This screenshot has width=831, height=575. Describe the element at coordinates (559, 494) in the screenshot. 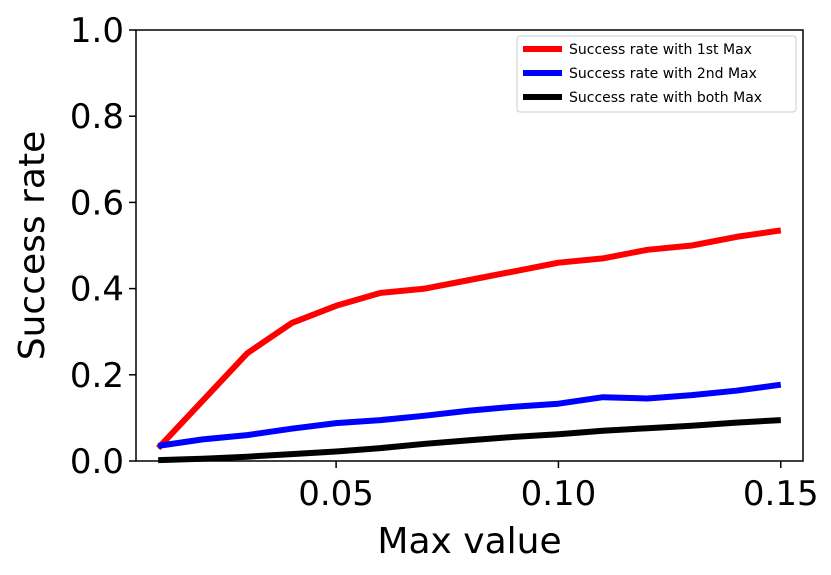

I see `x-tick-label: 0.10` at that location.